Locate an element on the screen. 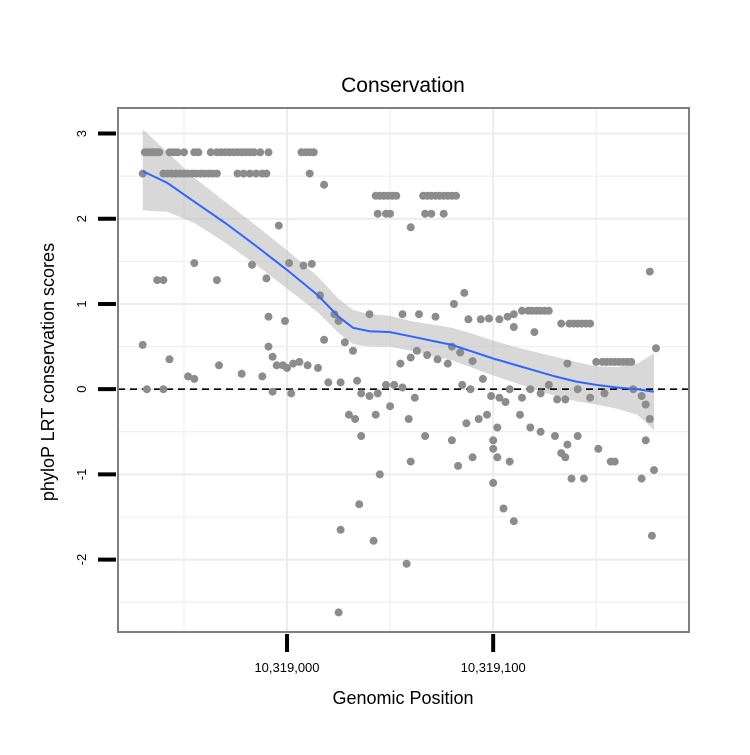 The width and height of the screenshot is (750, 755). y-tick-label: 3 is located at coordinates (81, 133).